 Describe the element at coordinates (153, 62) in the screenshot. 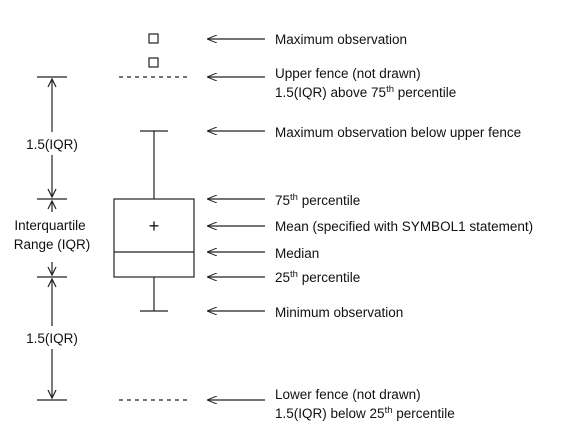

I see `outlier-square` at that location.